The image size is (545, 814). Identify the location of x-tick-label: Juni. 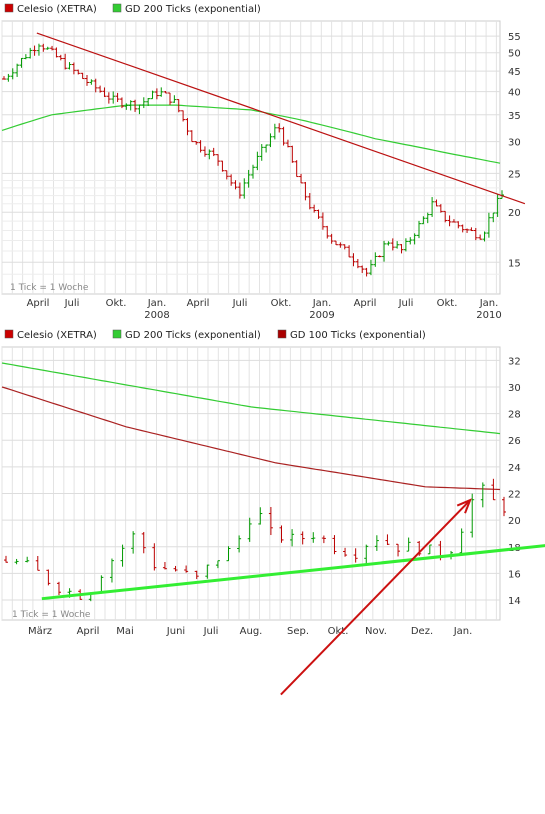
(175, 631).